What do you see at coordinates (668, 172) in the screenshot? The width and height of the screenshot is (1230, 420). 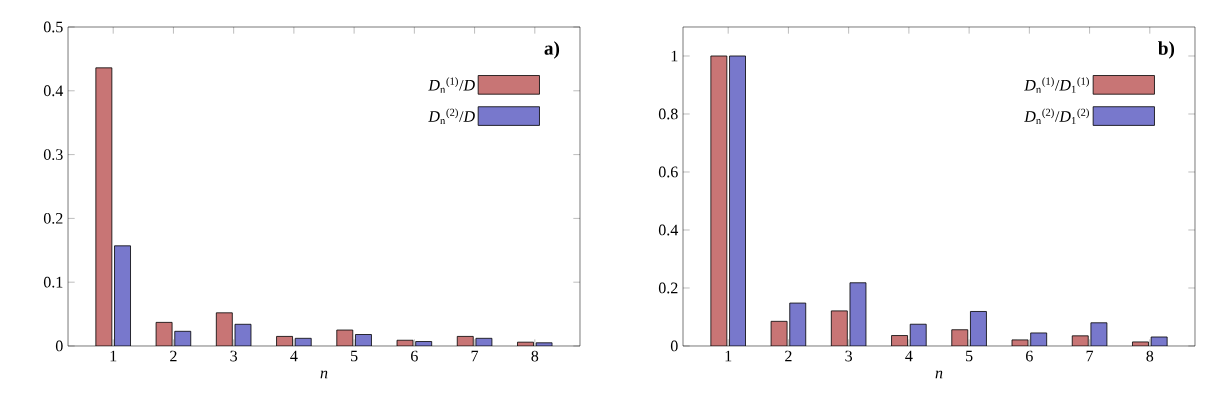 I see `y-tick-label: 0.6` at bounding box center [668, 172].